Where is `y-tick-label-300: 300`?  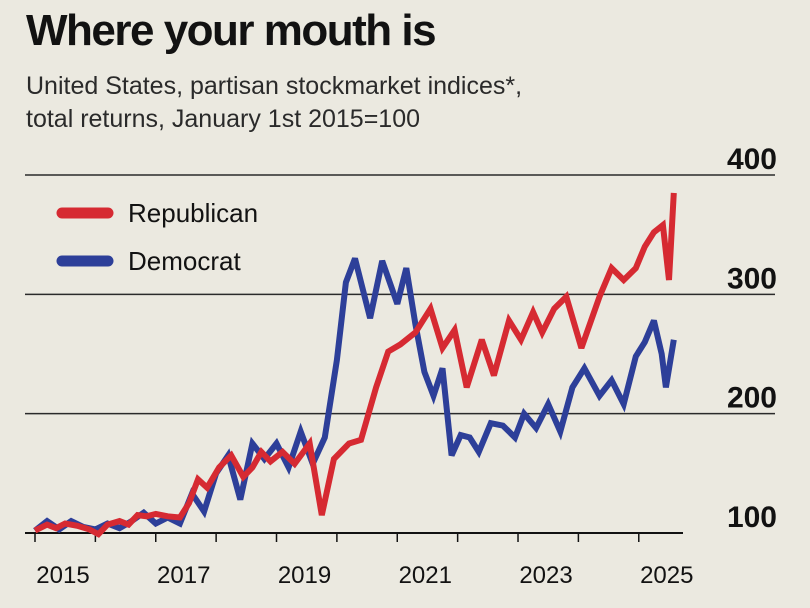
y-tick-label-300: 300 is located at coordinates (752, 278).